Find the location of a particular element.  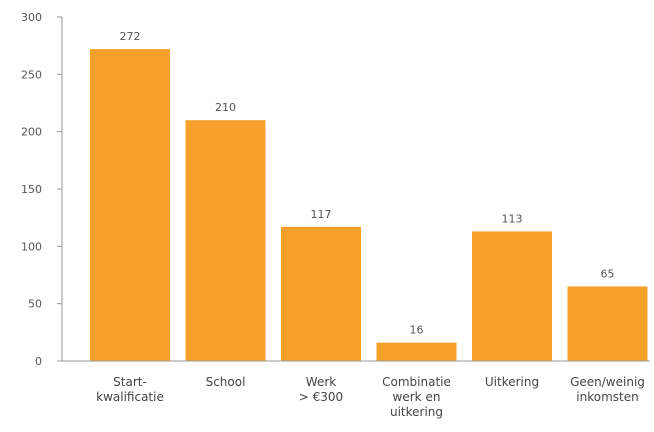

x-category-label: Geen/weinig is located at coordinates (607, 382).